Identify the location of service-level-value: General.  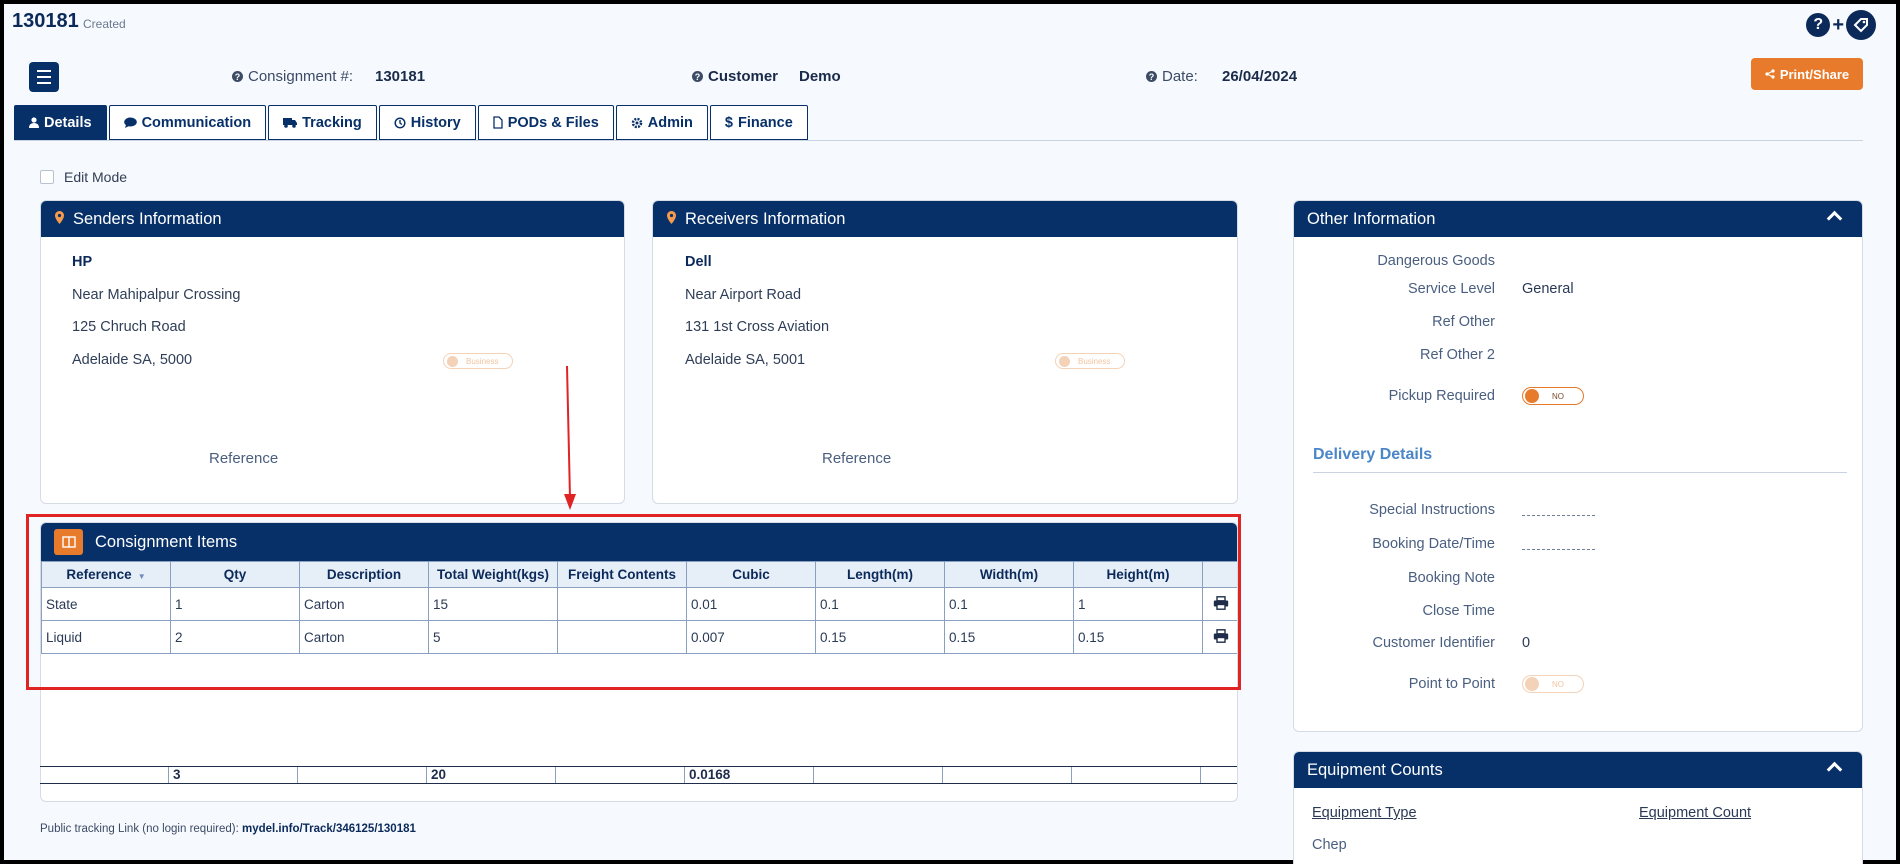
(1548, 289).